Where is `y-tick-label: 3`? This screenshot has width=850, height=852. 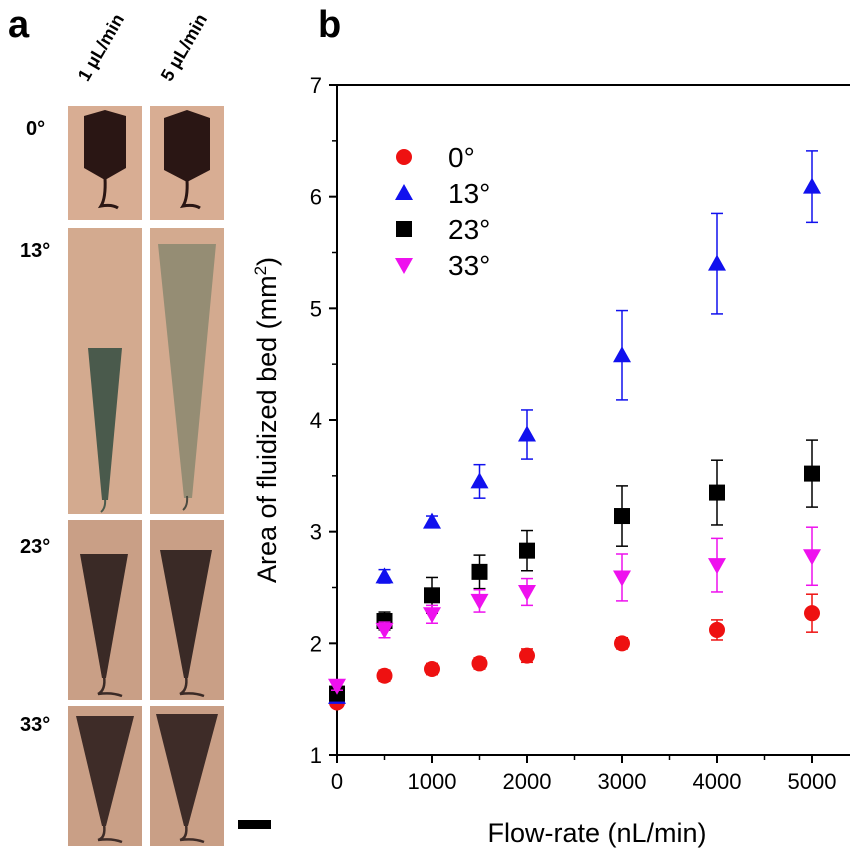 y-tick-label: 3 is located at coordinates (316, 532).